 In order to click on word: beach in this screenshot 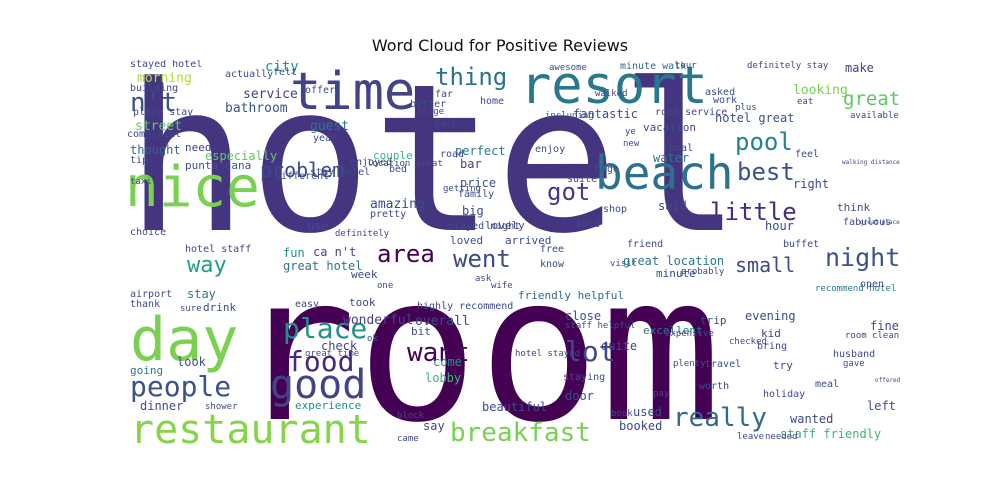, I will do `click(664, 173)`.